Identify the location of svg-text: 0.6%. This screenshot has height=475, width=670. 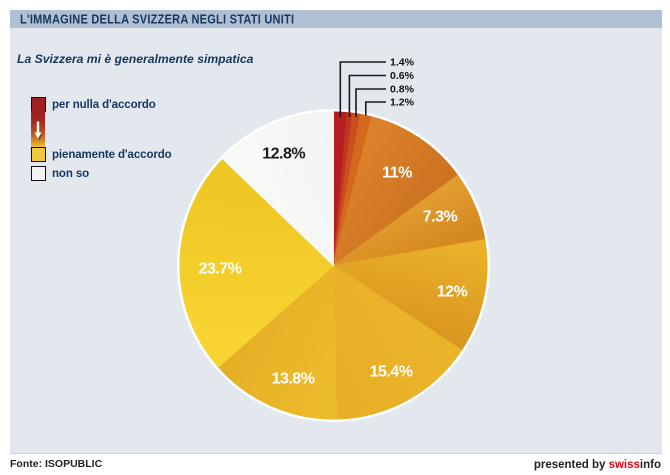
(402, 76).